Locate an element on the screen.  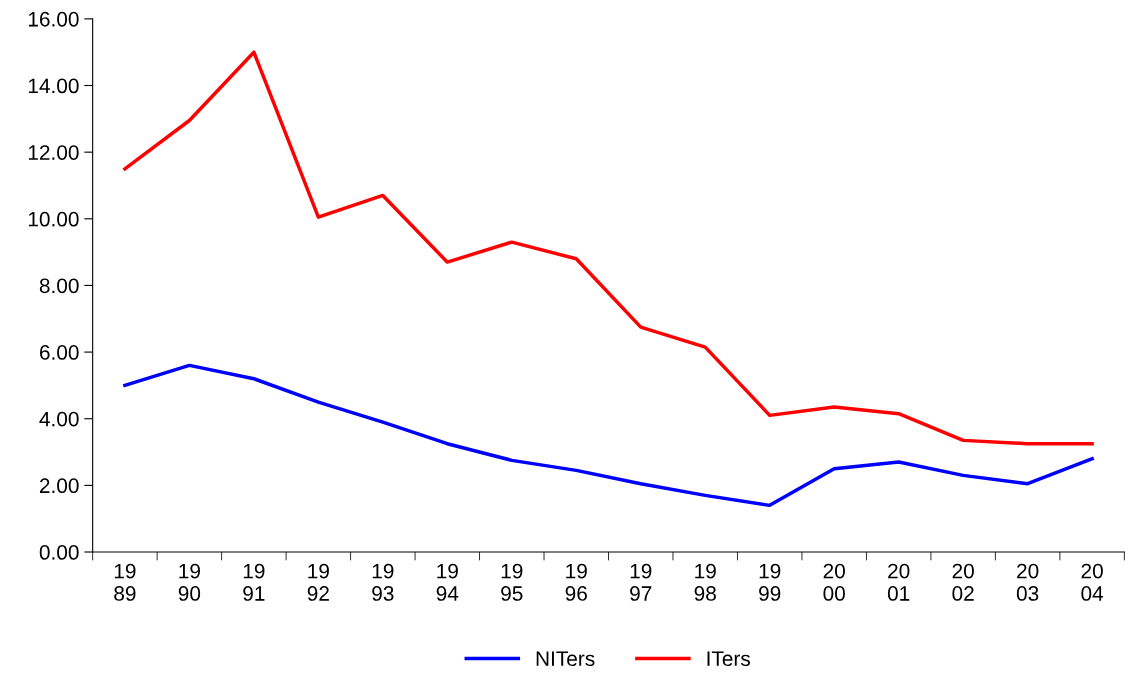
x-tick-label: 19 99 is located at coordinates (770, 582).